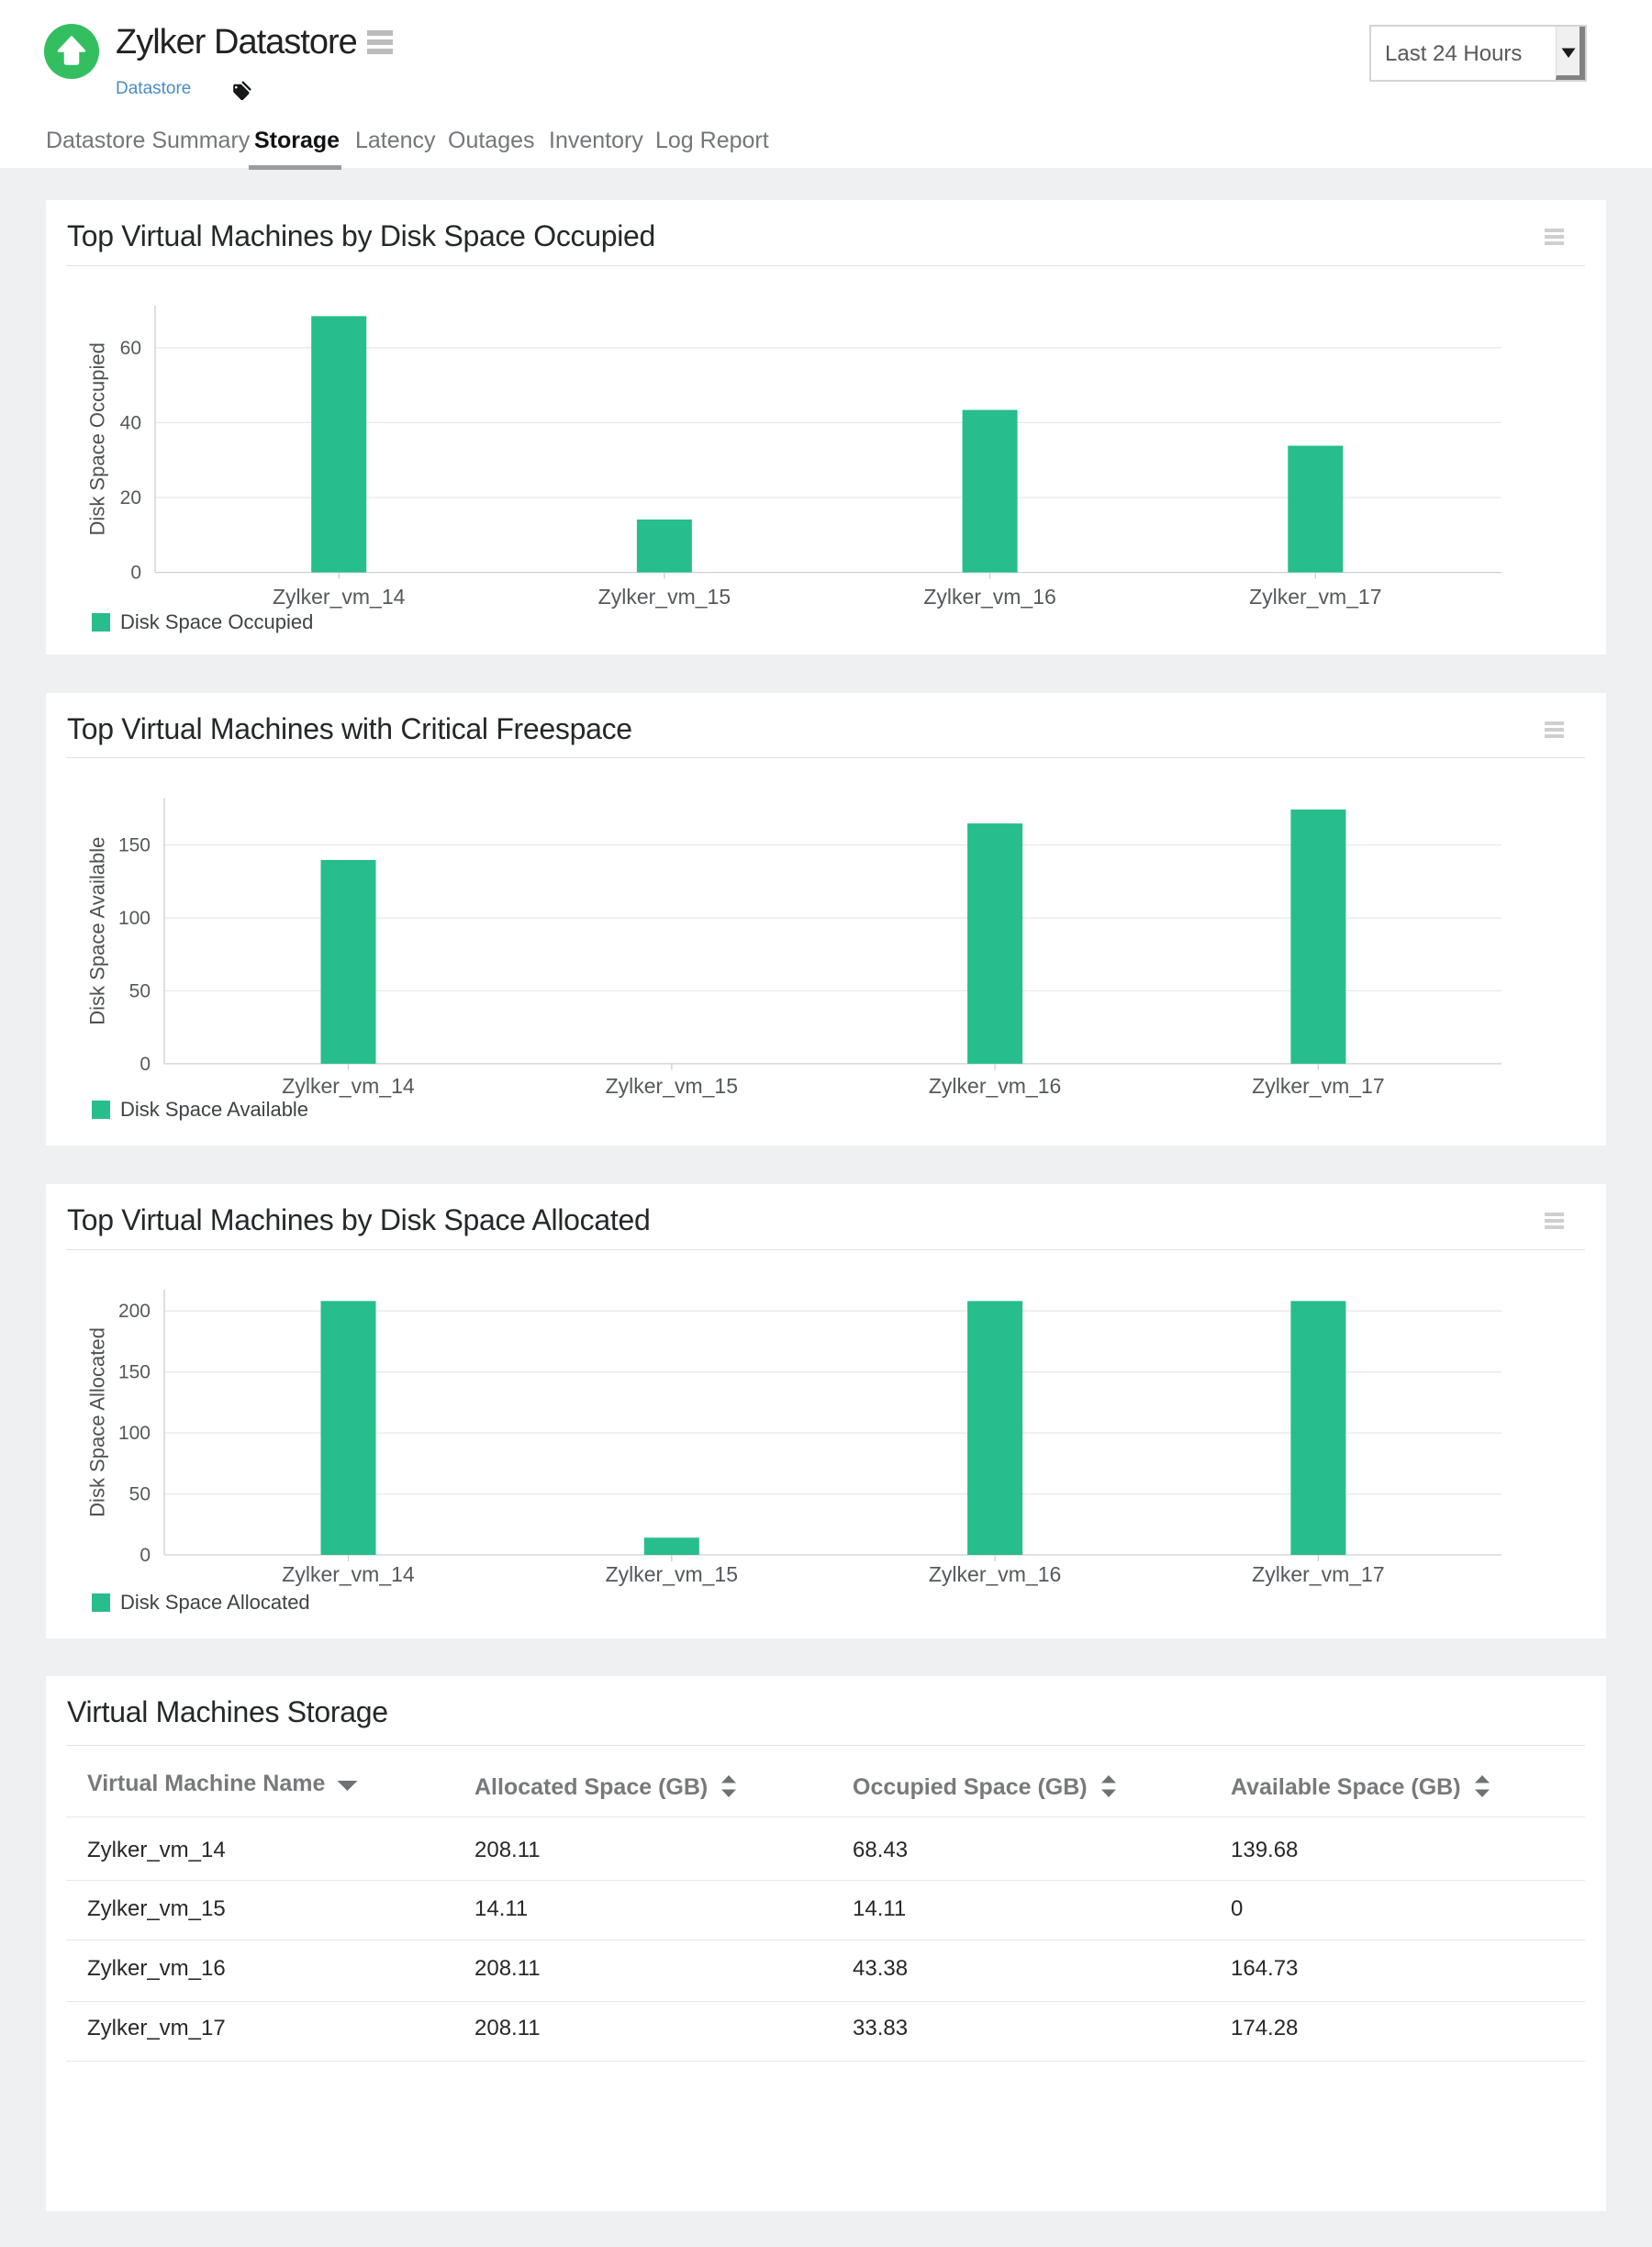 The image size is (1652, 2247). I want to click on svg-text: 200, so click(135, 1311).